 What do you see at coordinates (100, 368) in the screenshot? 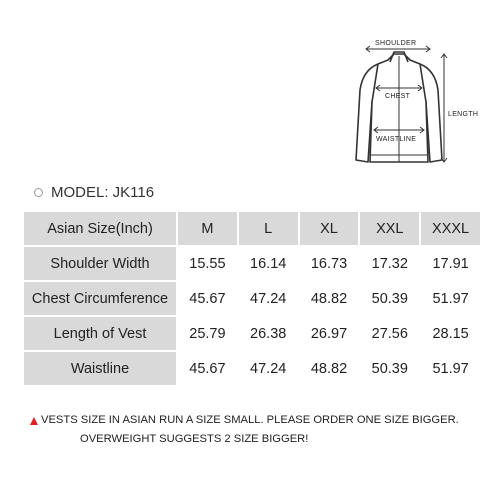
I see `row-label-waistline: Waistline` at bounding box center [100, 368].